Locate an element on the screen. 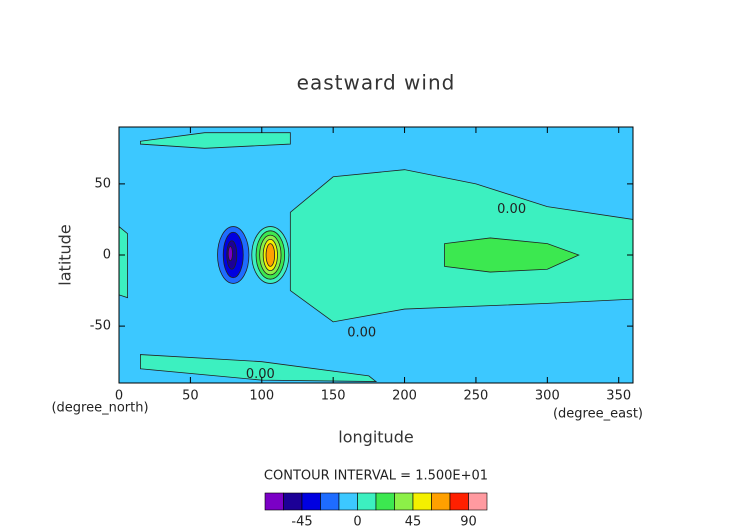  x-tick-label: 350 is located at coordinates (618, 396).